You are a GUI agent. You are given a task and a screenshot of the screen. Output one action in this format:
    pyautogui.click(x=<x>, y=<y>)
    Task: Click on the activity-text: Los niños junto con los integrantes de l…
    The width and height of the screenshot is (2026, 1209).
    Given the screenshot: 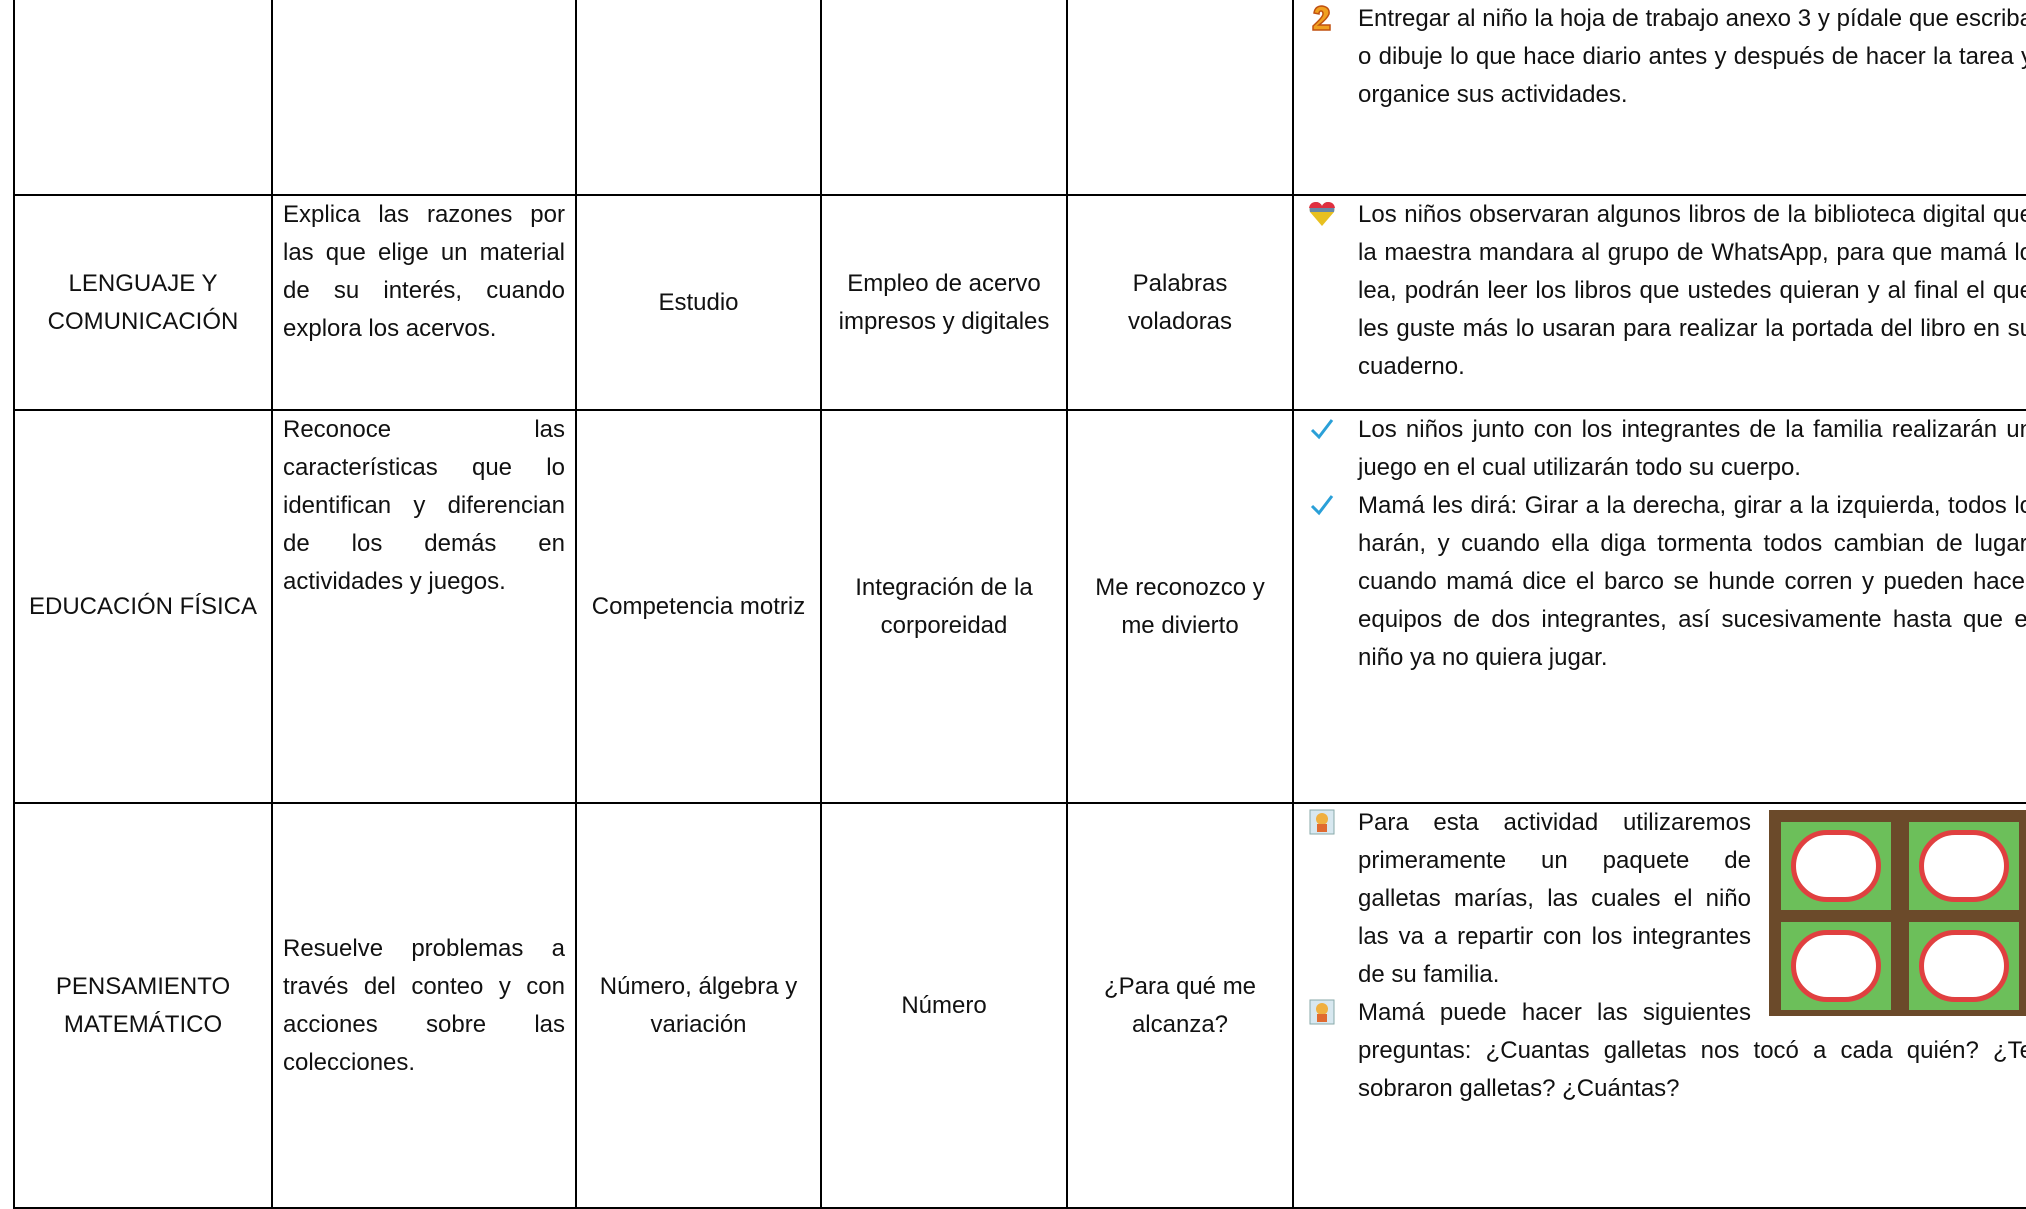 What is the action you would take?
    pyautogui.click(x=1692, y=448)
    